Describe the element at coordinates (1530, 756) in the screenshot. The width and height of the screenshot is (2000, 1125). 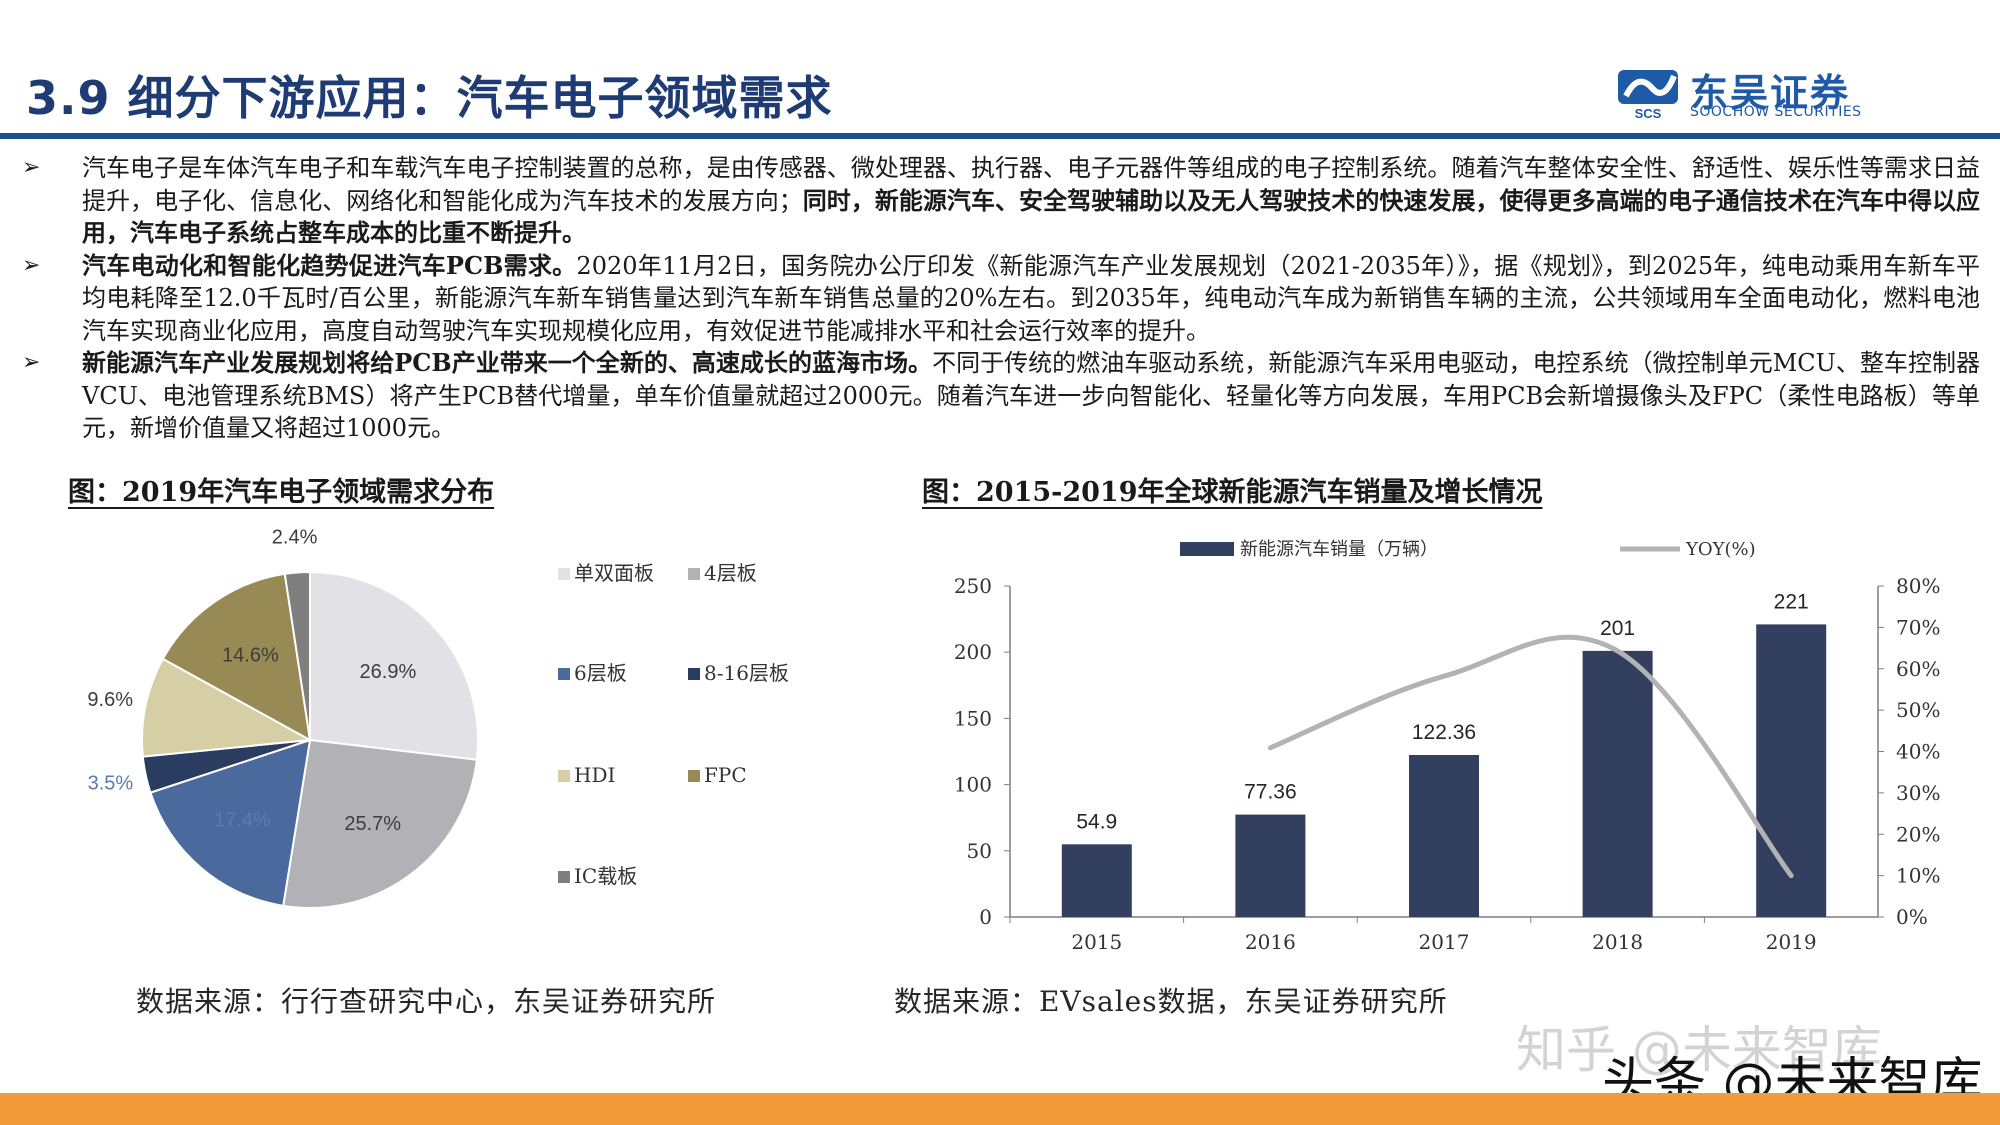
I see `yoy-line` at that location.